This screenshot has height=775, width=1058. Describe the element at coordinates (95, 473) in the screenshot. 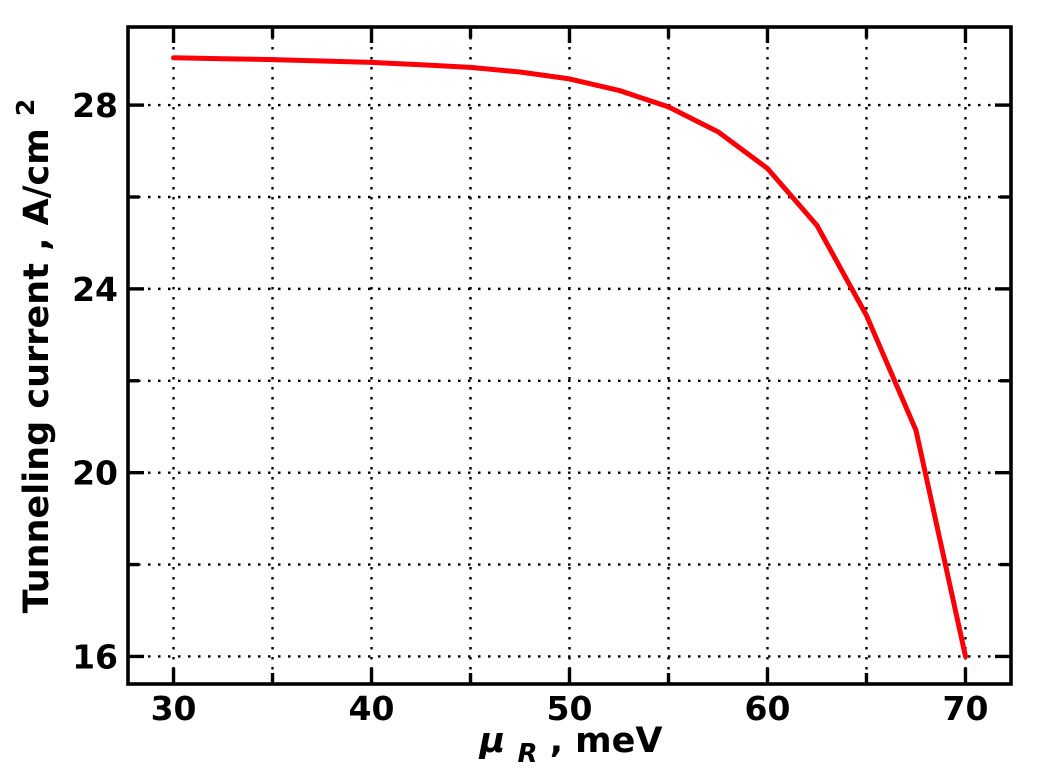

I see `y-tick-label: 20` at that location.